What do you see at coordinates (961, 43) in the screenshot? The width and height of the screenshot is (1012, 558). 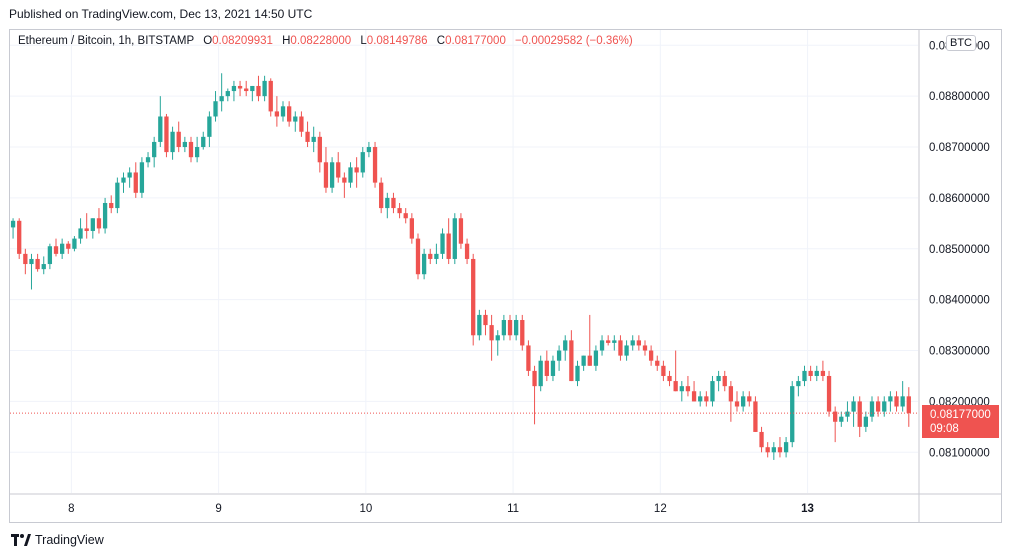 I see `currency-badge: BTC` at bounding box center [961, 43].